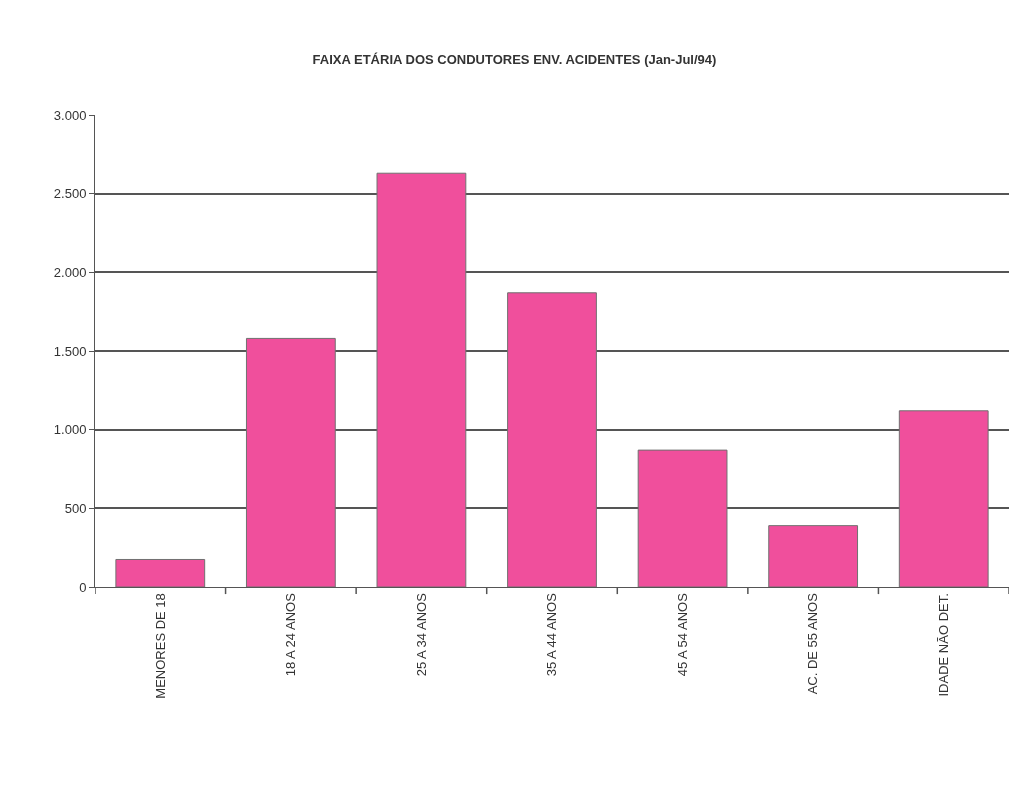  What do you see at coordinates (83, 587) in the screenshot?
I see `y-tick-label: 0` at bounding box center [83, 587].